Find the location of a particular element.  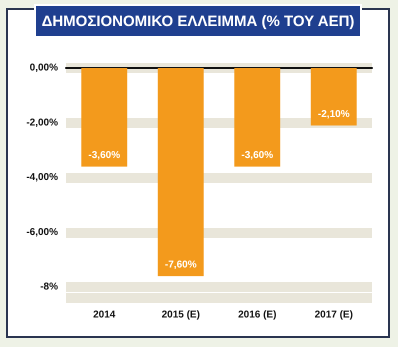

x-tick-label: 2016 (Ε) is located at coordinates (257, 315).